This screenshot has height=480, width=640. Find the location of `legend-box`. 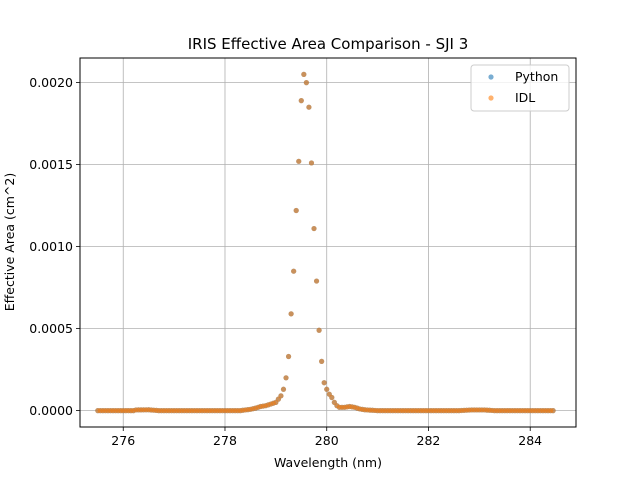

legend-box is located at coordinates (520, 88).